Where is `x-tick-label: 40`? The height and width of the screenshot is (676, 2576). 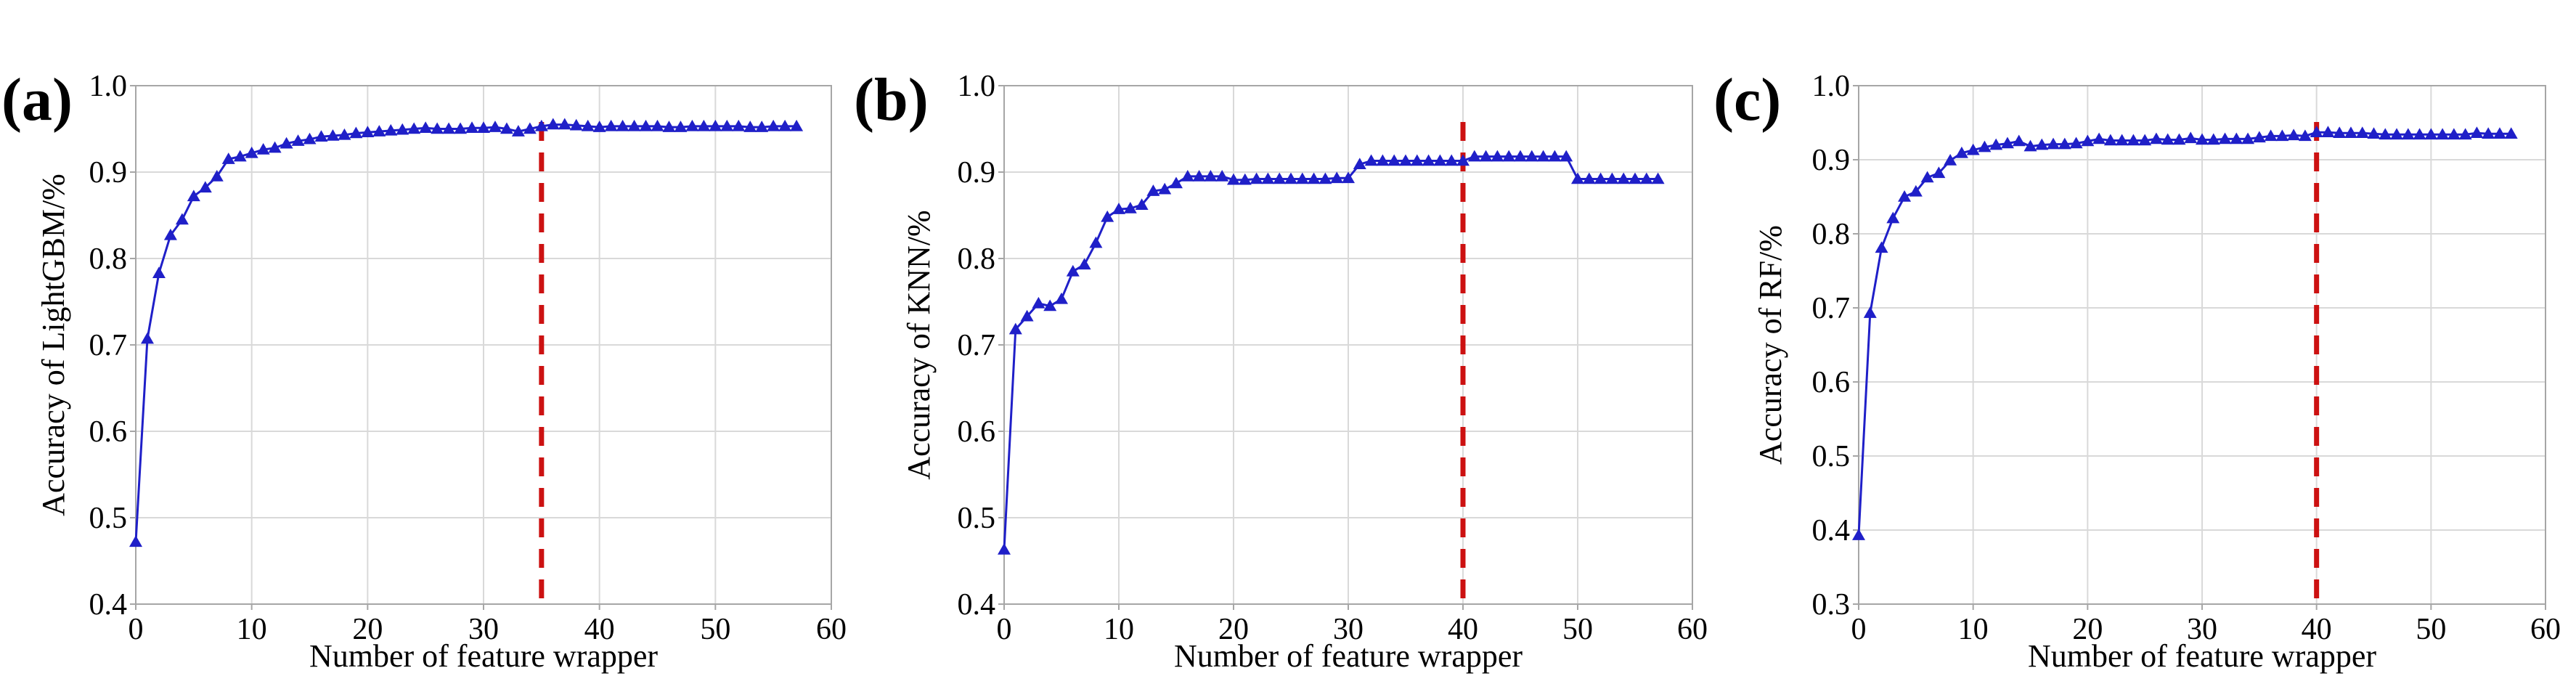 x-tick-label: 40 is located at coordinates (1463, 629).